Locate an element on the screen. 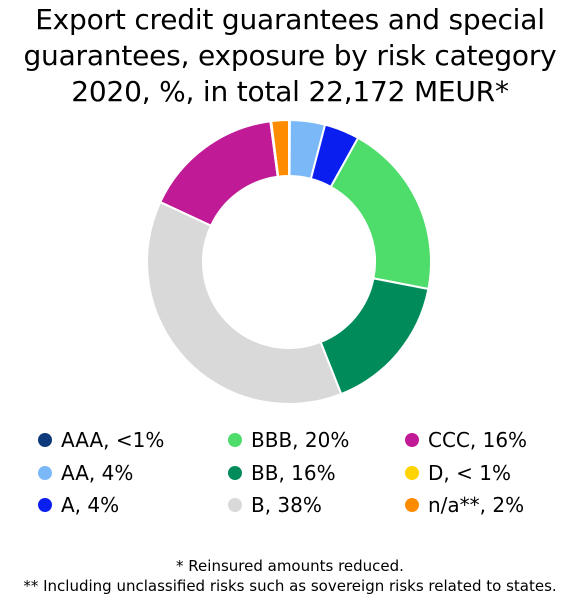 This screenshot has width=580, height=598. legend-item-a: A, 4% is located at coordinates (78, 505).